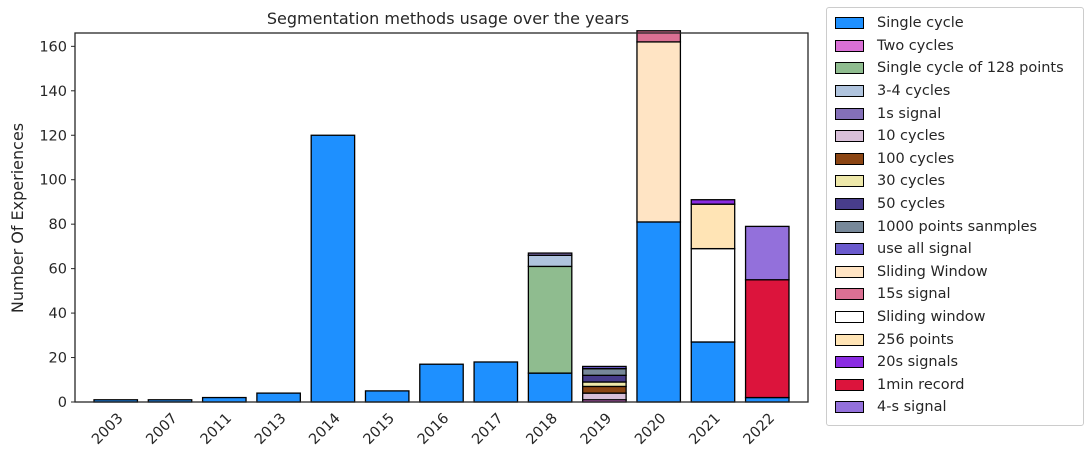 The image size is (1089, 467). What do you see at coordinates (970, 68) in the screenshot?
I see `legend-label: Single cycle of 128 points` at bounding box center [970, 68].